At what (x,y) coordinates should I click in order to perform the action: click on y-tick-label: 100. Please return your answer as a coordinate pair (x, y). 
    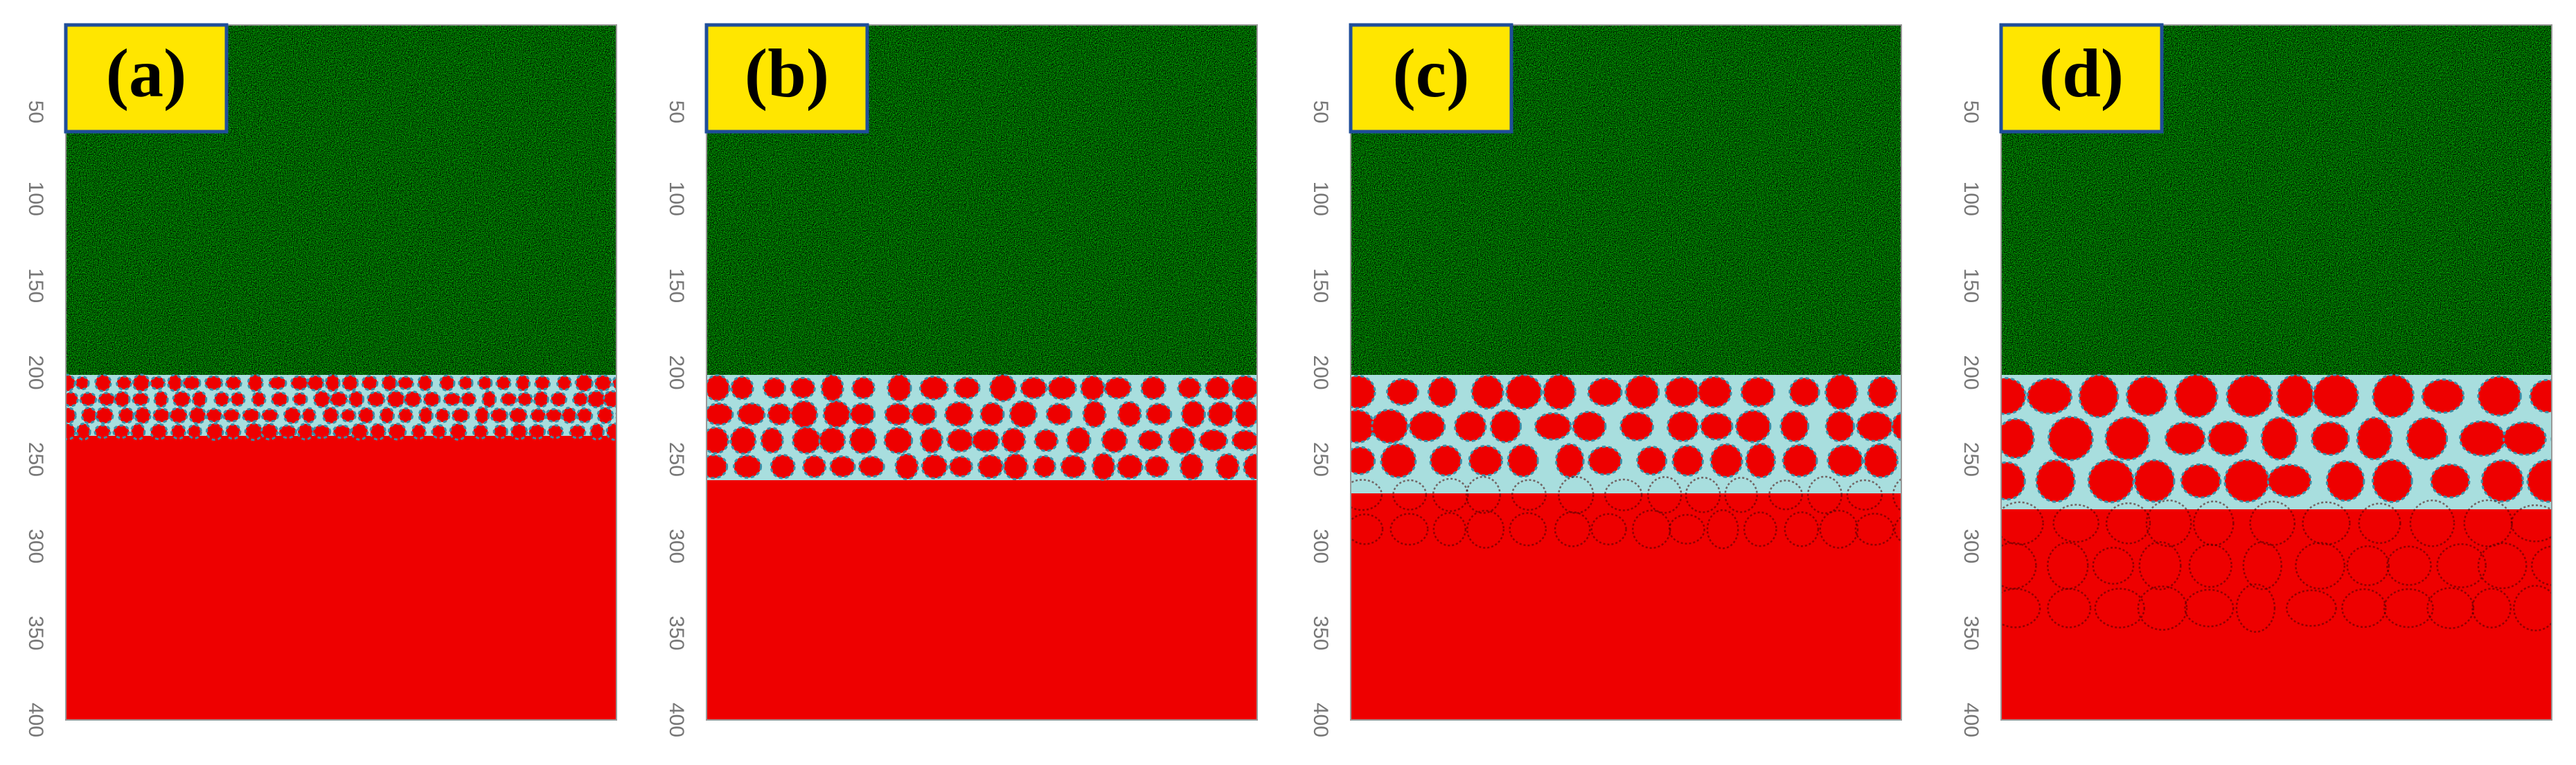
    Looking at the image, I should click on (35, 199).